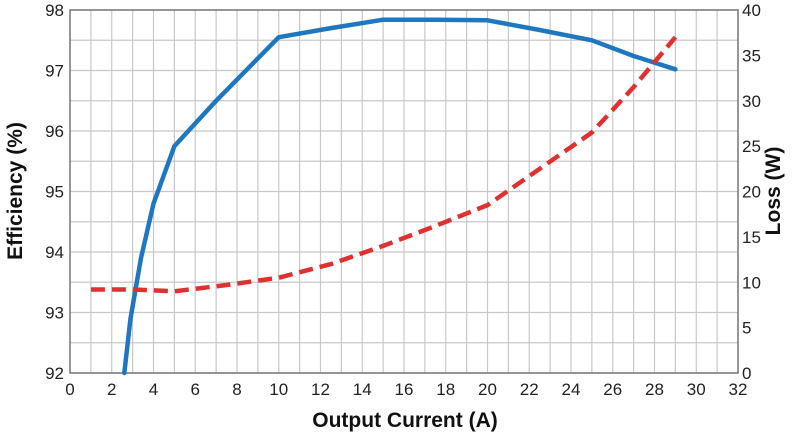 Image resolution: width=800 pixels, height=436 pixels. I want to click on y-left-tick-label: 92, so click(54, 373).